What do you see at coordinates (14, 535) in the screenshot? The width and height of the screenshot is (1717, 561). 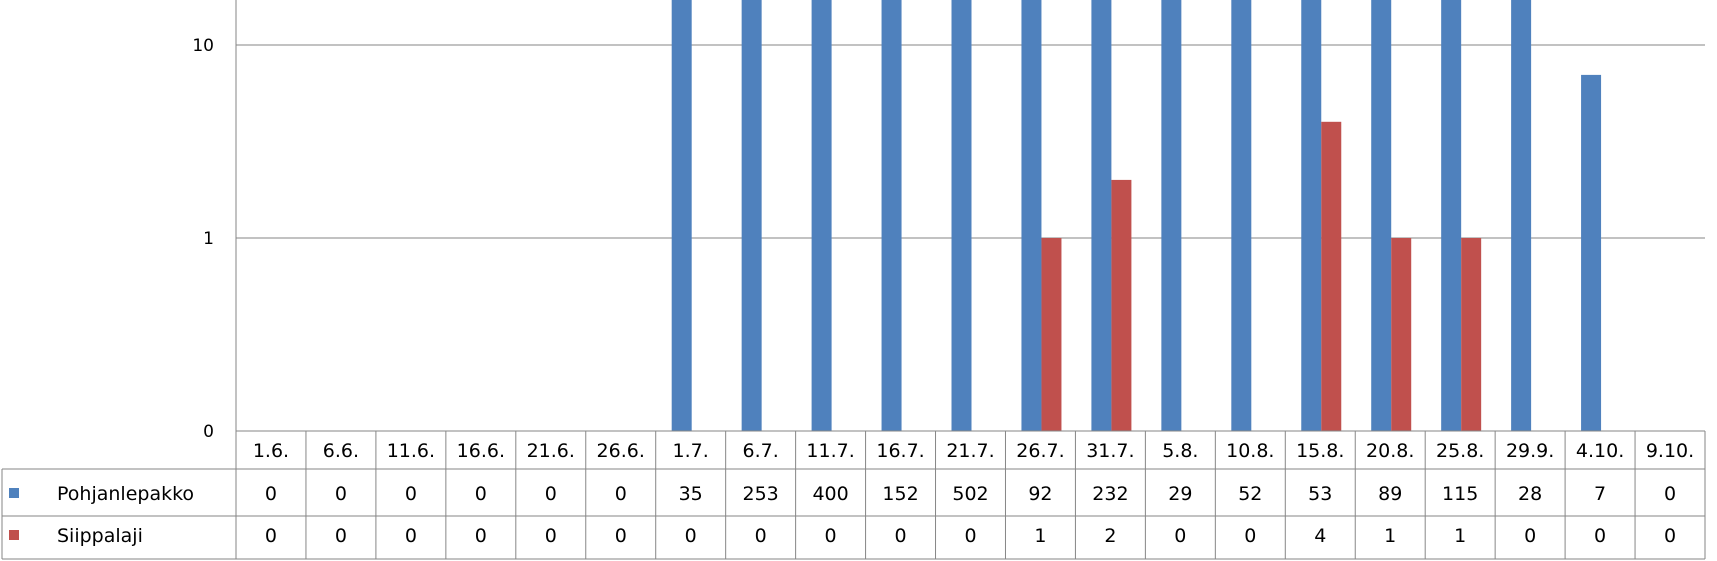 I see `legend-key-siippalaji` at bounding box center [14, 535].